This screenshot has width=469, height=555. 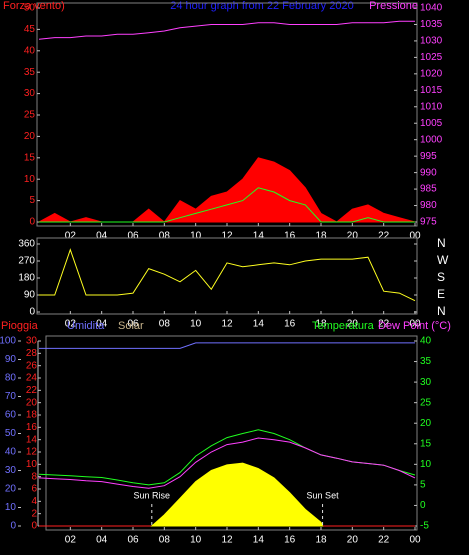 What do you see at coordinates (261, 6) in the screenshot?
I see `chart-title: 24 hour graph from 22 February 2020` at bounding box center [261, 6].